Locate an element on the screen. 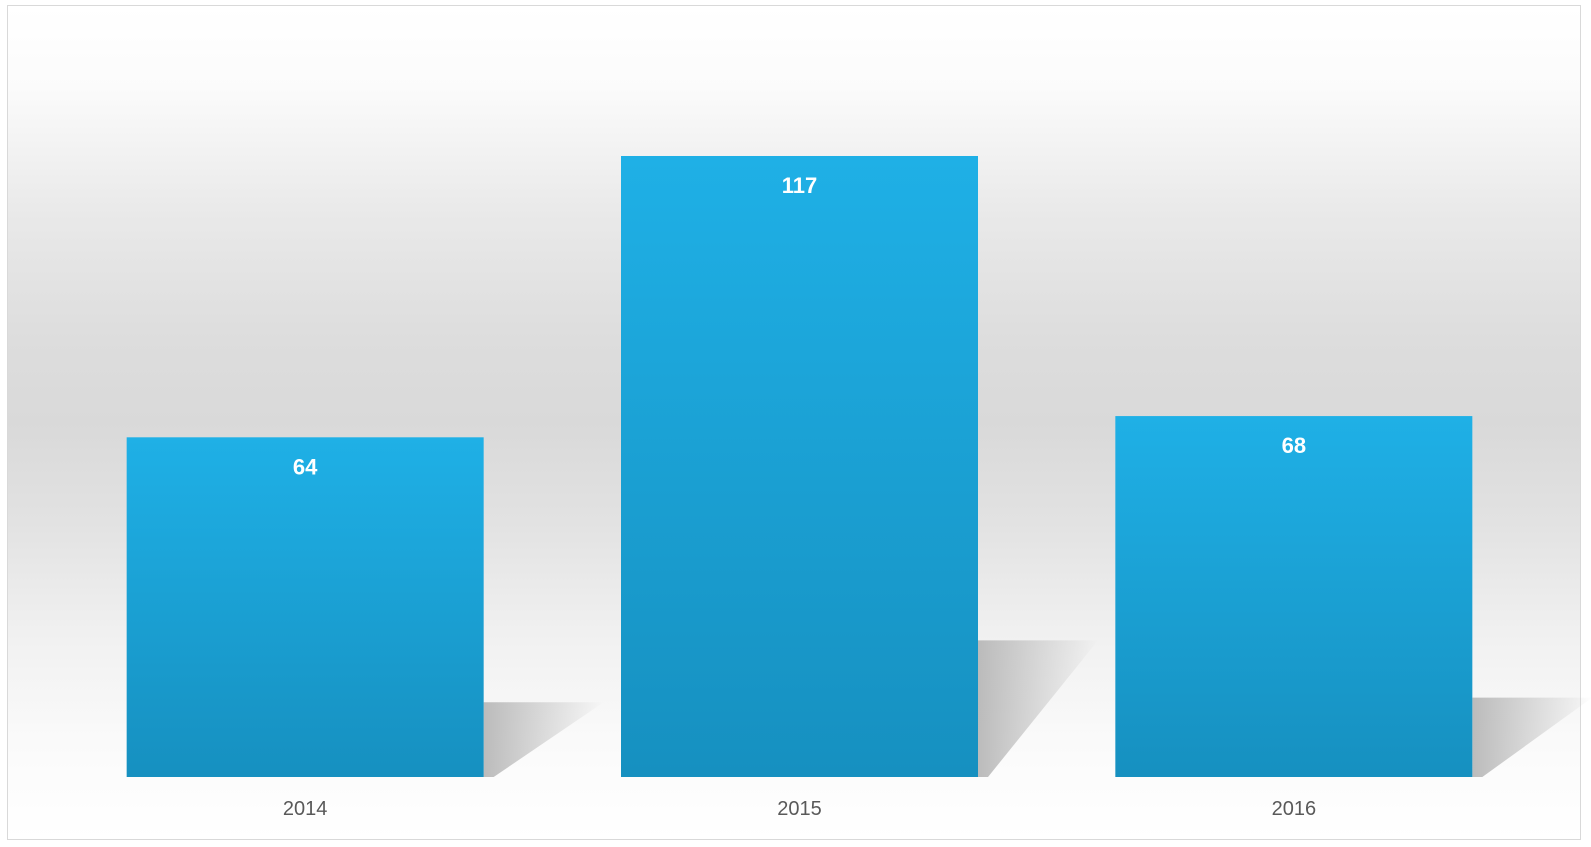 The width and height of the screenshot is (1591, 847). data-label-2014: 64 is located at coordinates (305, 466).